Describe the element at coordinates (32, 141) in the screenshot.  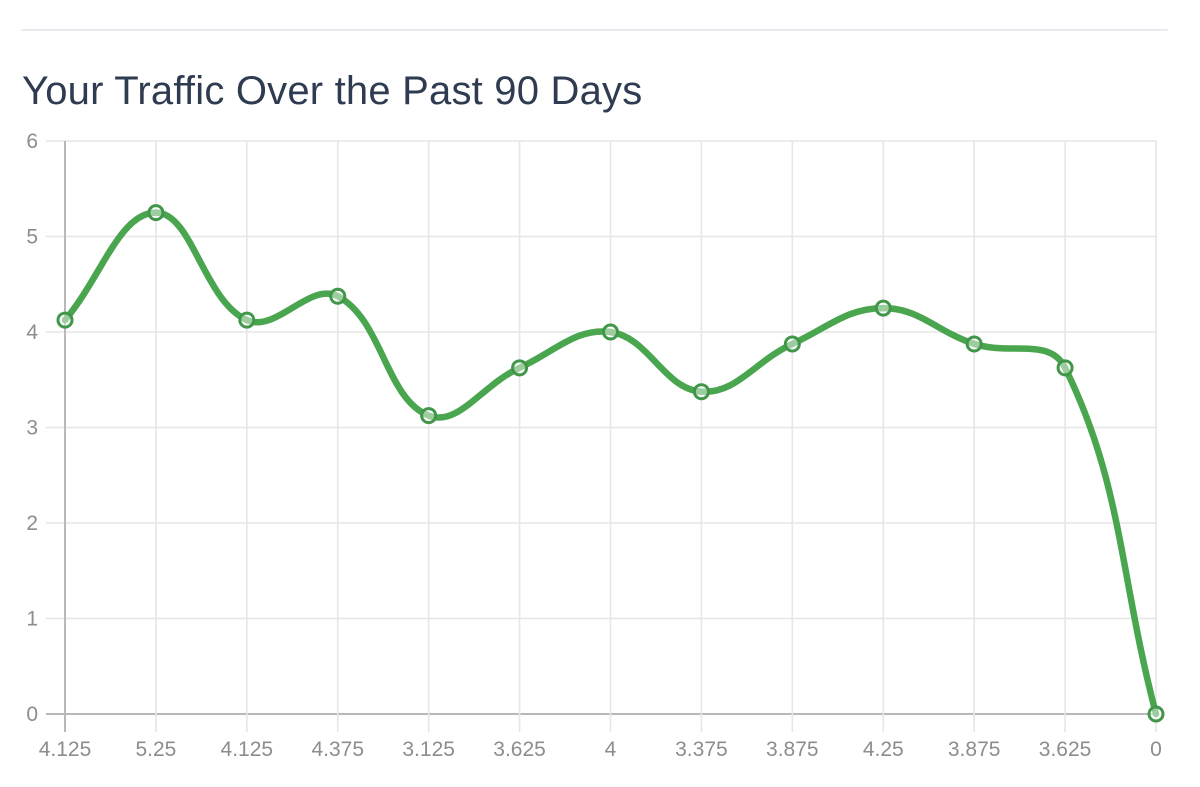
I see `y-tick-label: 6` at that location.